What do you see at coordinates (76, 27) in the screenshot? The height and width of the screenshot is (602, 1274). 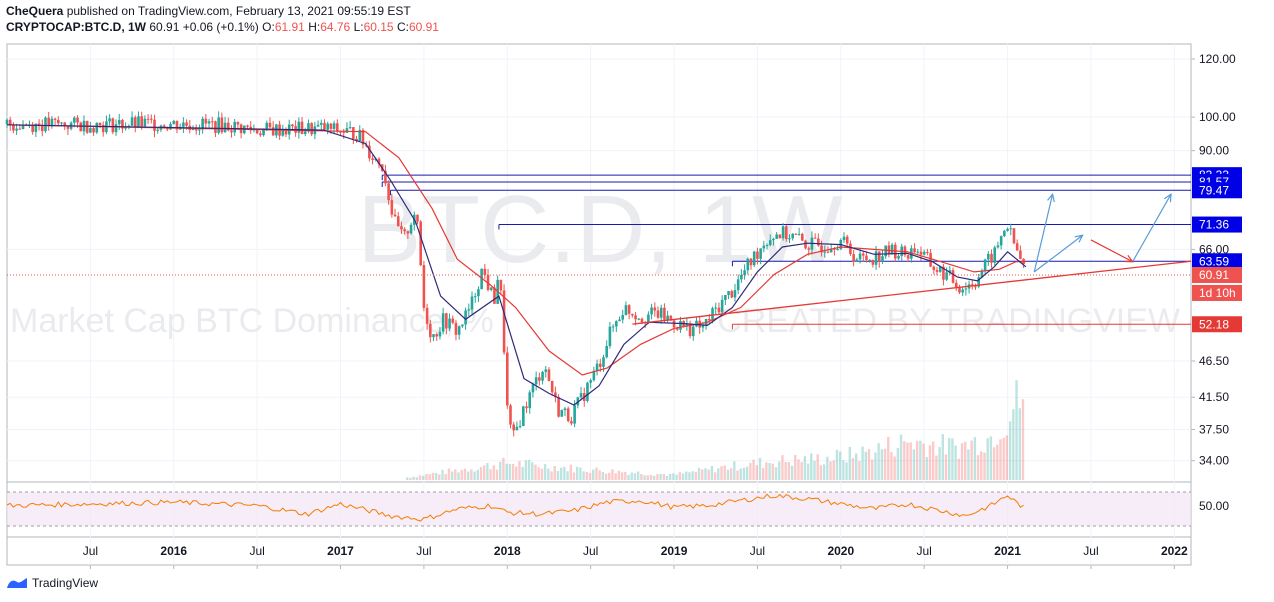 I see `symbol-label: CRYPTOCAP:BTC.D, 1W` at bounding box center [76, 27].